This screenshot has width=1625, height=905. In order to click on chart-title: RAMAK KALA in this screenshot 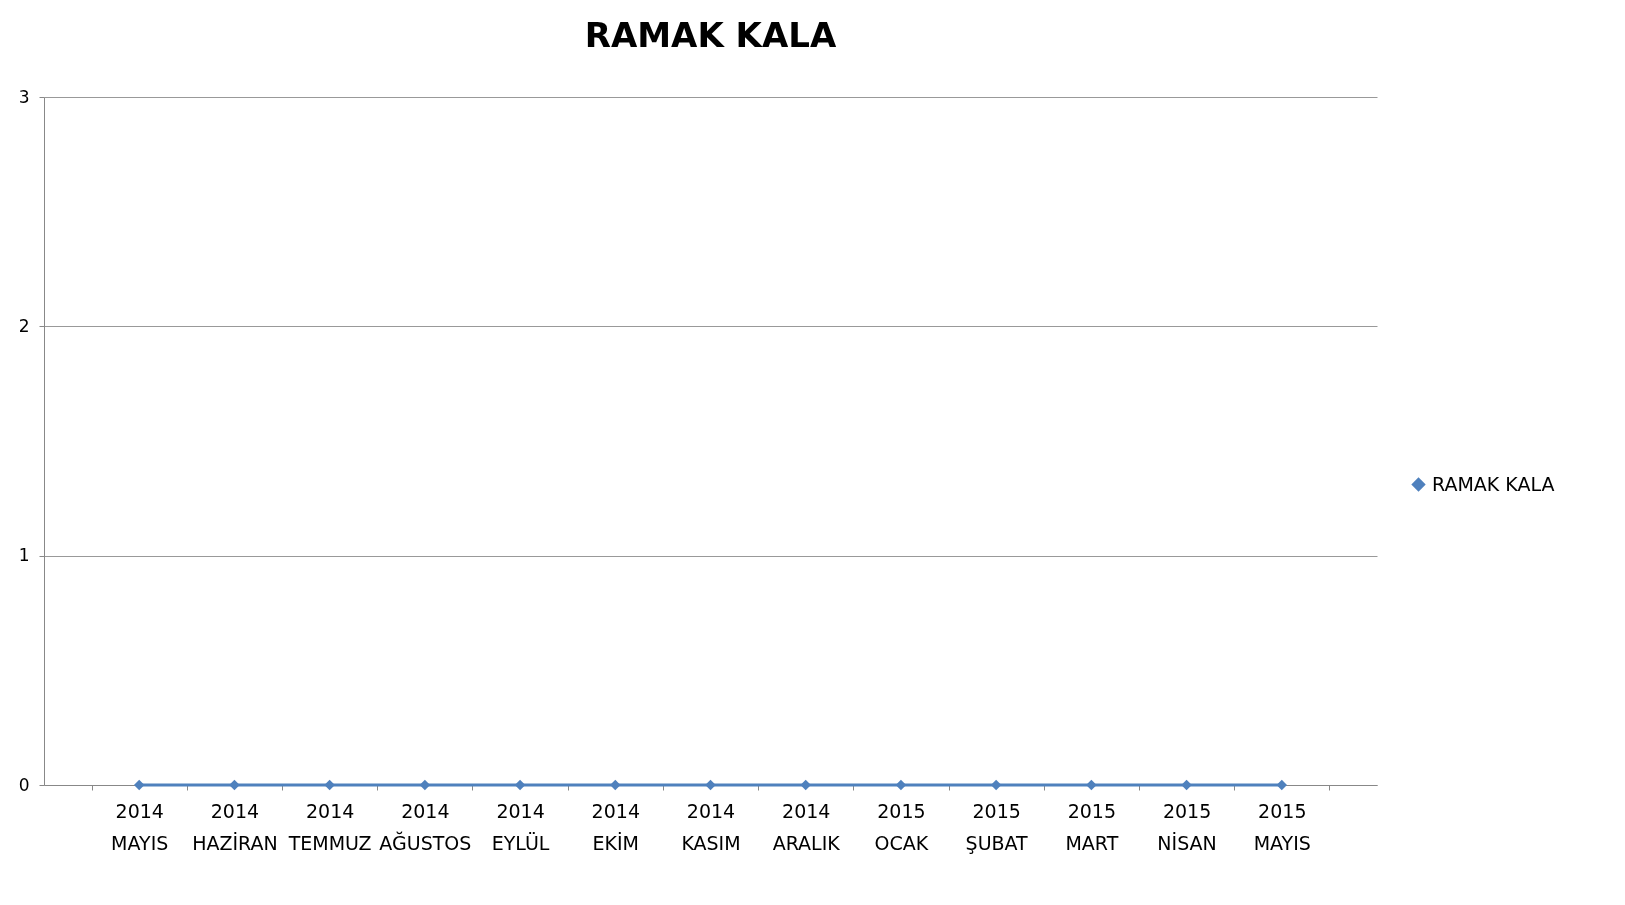, I will do `click(710, 35)`.